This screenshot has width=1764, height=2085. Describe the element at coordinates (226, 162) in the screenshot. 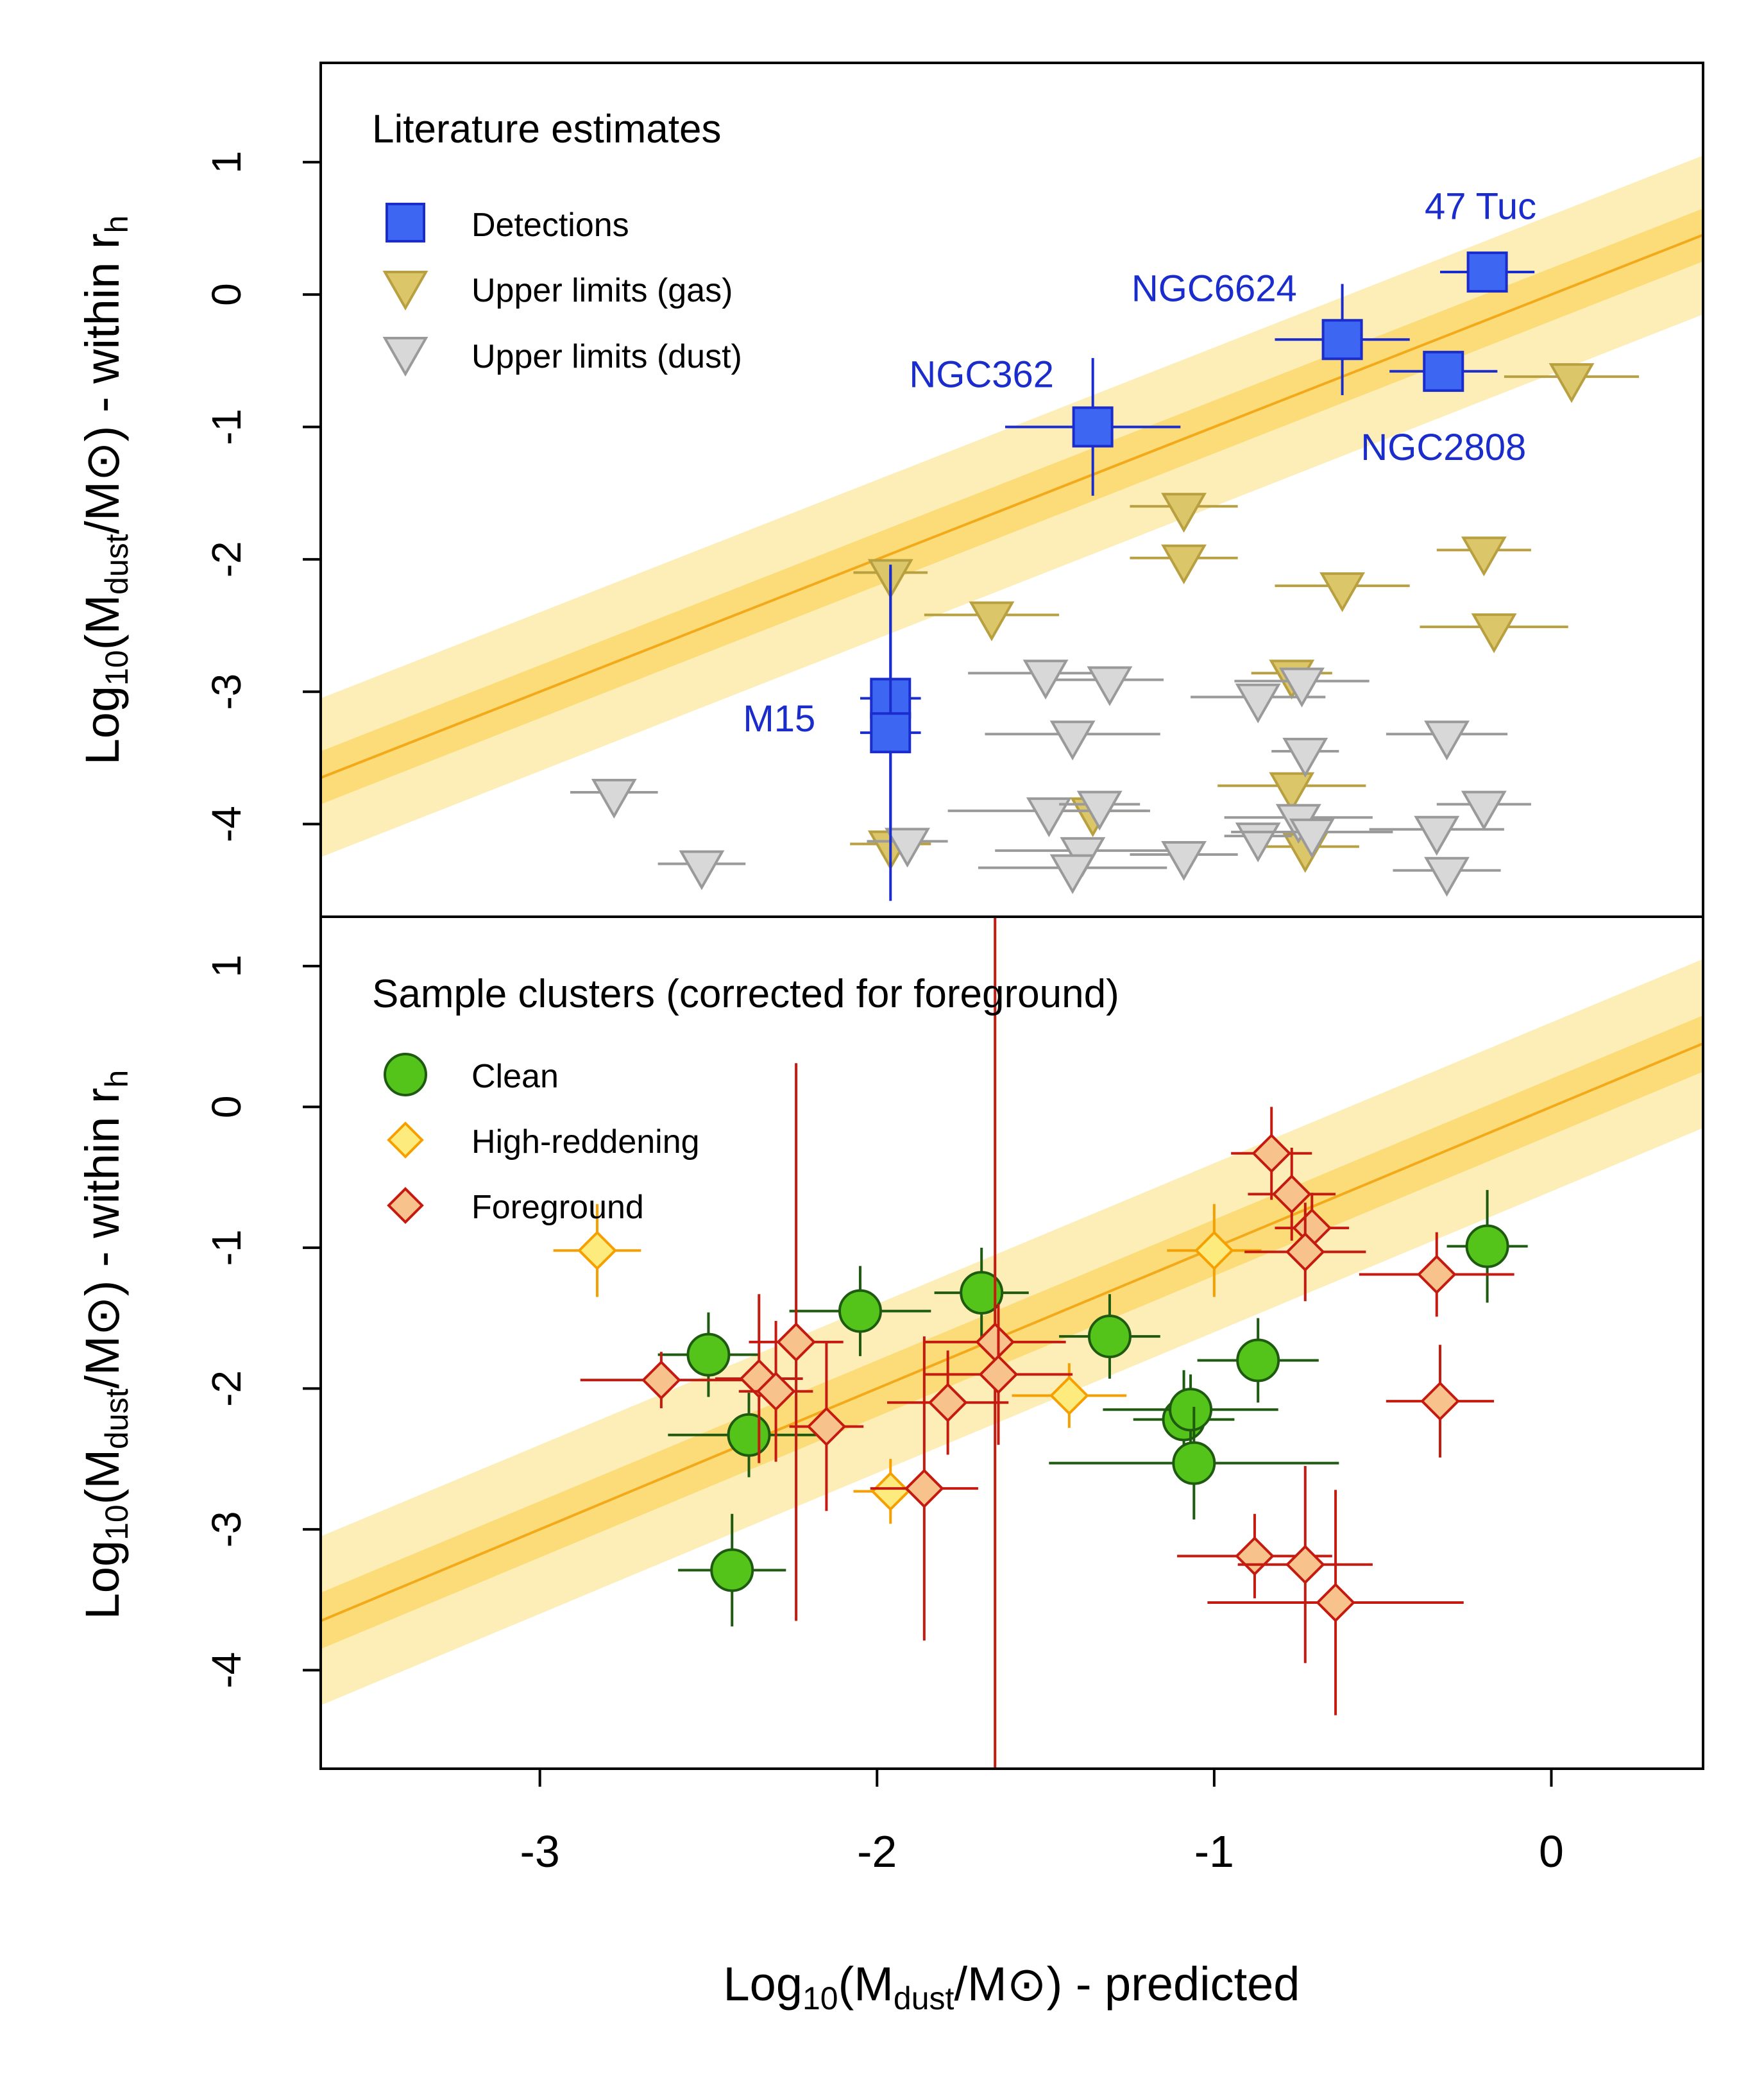

I see `y-tick-label: 1` at that location.